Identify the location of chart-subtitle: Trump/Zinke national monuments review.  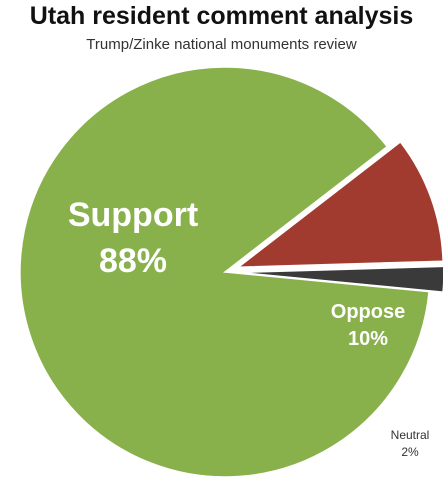
(221, 44).